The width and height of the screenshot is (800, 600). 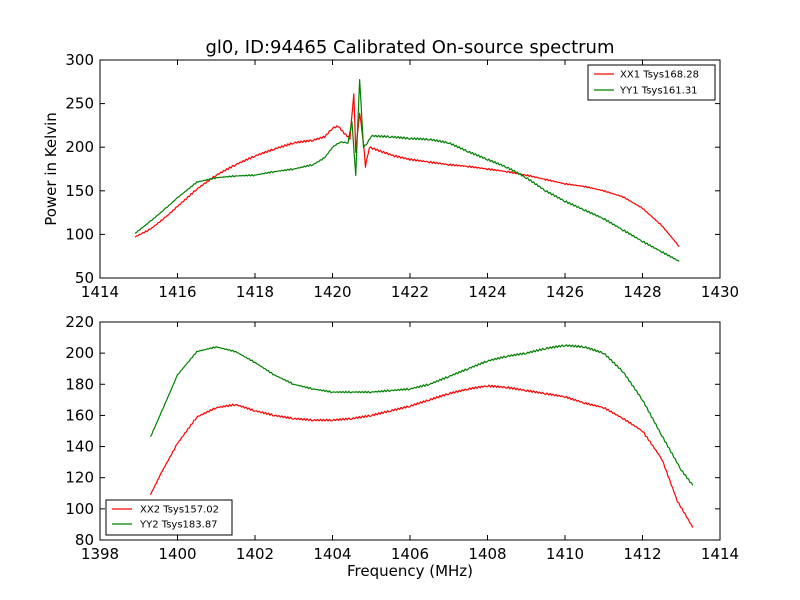 What do you see at coordinates (79, 478) in the screenshot?
I see `y-tick-label: 120` at bounding box center [79, 478].